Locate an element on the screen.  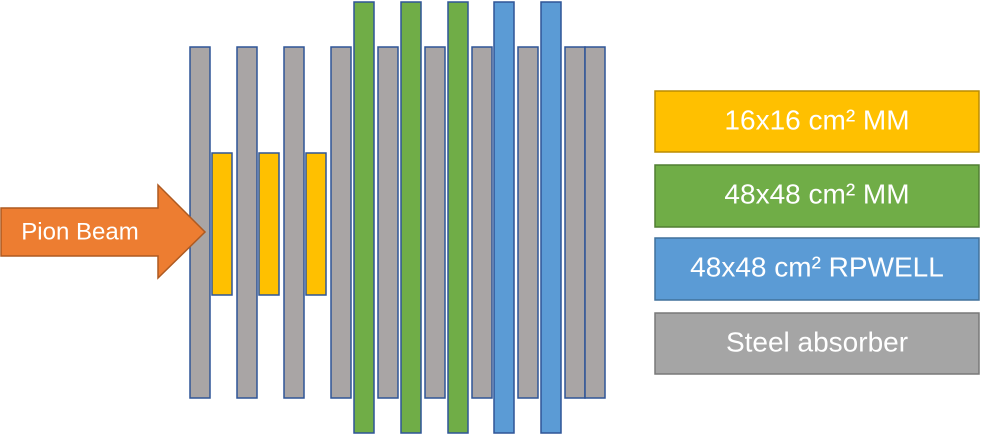
beam-label: Pion Beam is located at coordinates (79, 231).